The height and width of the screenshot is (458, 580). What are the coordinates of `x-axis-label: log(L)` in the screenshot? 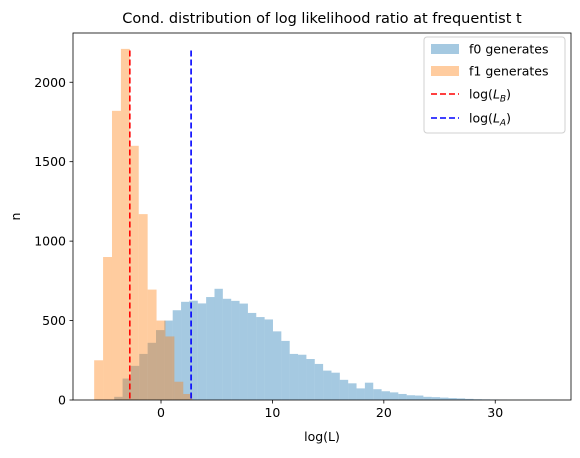 It's located at (322, 436).